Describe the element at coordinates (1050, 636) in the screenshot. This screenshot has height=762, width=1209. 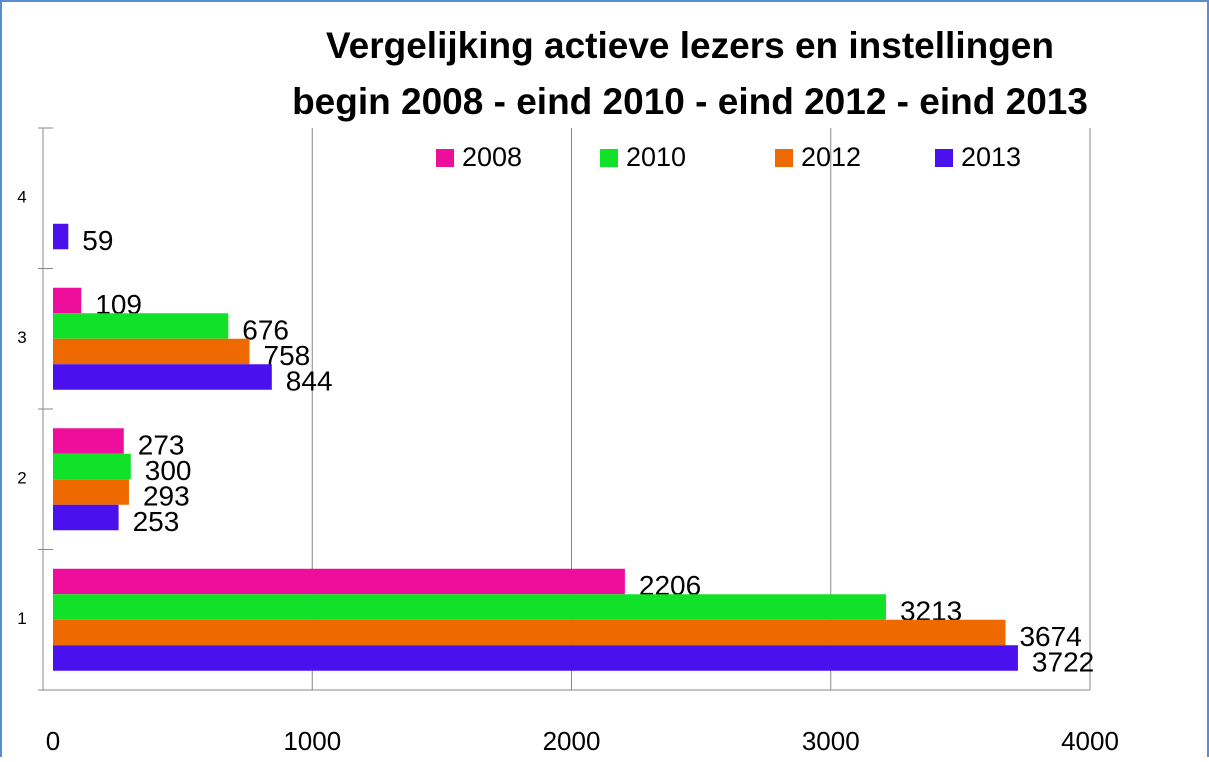
I see `data-label: 3674` at that location.